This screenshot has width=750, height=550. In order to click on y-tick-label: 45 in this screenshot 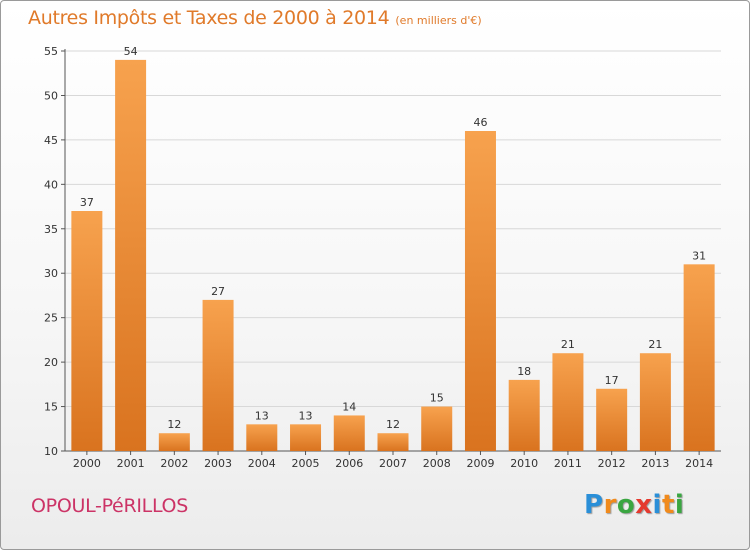, I will do `click(51, 140)`.